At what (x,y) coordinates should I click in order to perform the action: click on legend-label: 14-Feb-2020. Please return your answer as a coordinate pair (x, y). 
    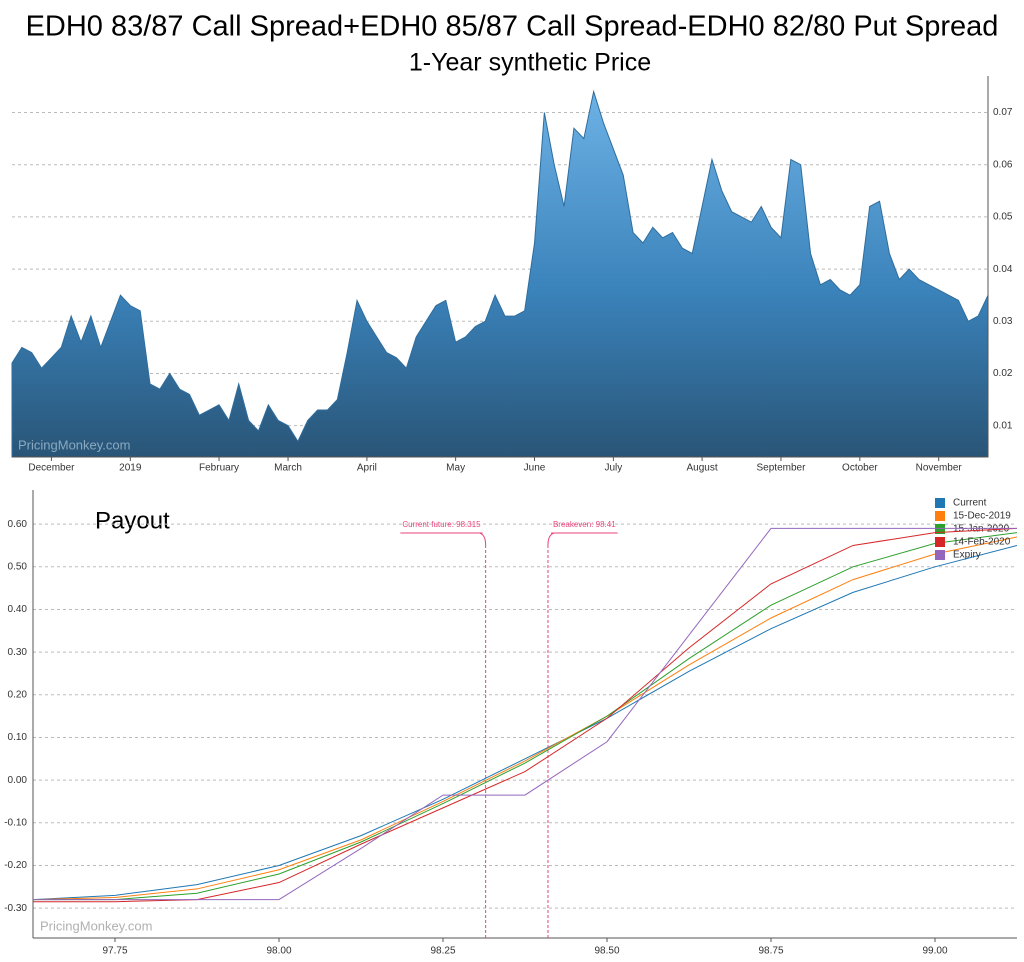
    Looking at the image, I should click on (982, 542).